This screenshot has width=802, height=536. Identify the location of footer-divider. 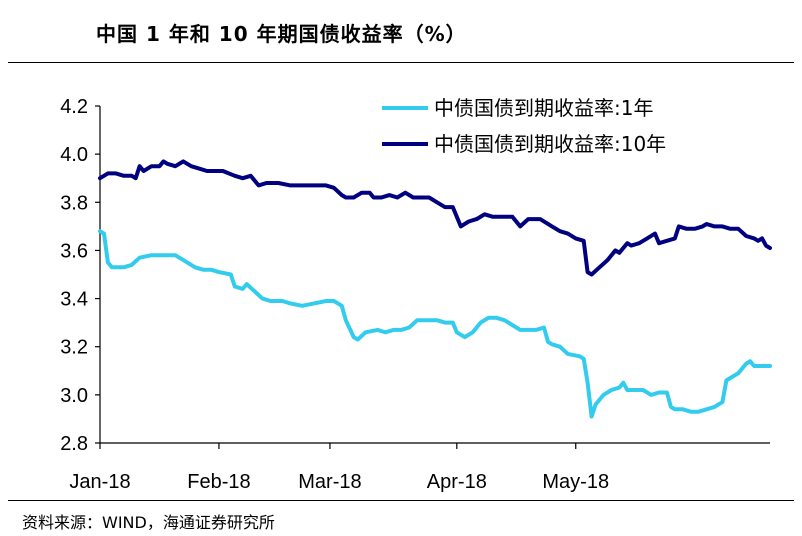
(401, 500).